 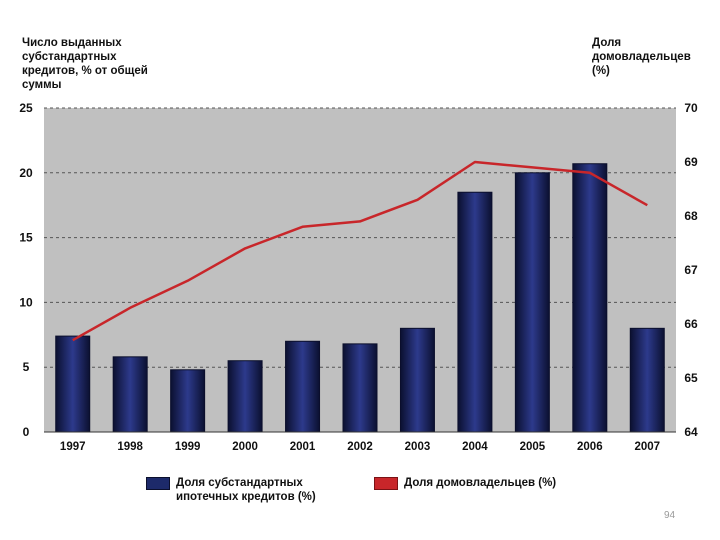 What do you see at coordinates (691, 324) in the screenshot?
I see `y-right-tick-label: 66` at bounding box center [691, 324].